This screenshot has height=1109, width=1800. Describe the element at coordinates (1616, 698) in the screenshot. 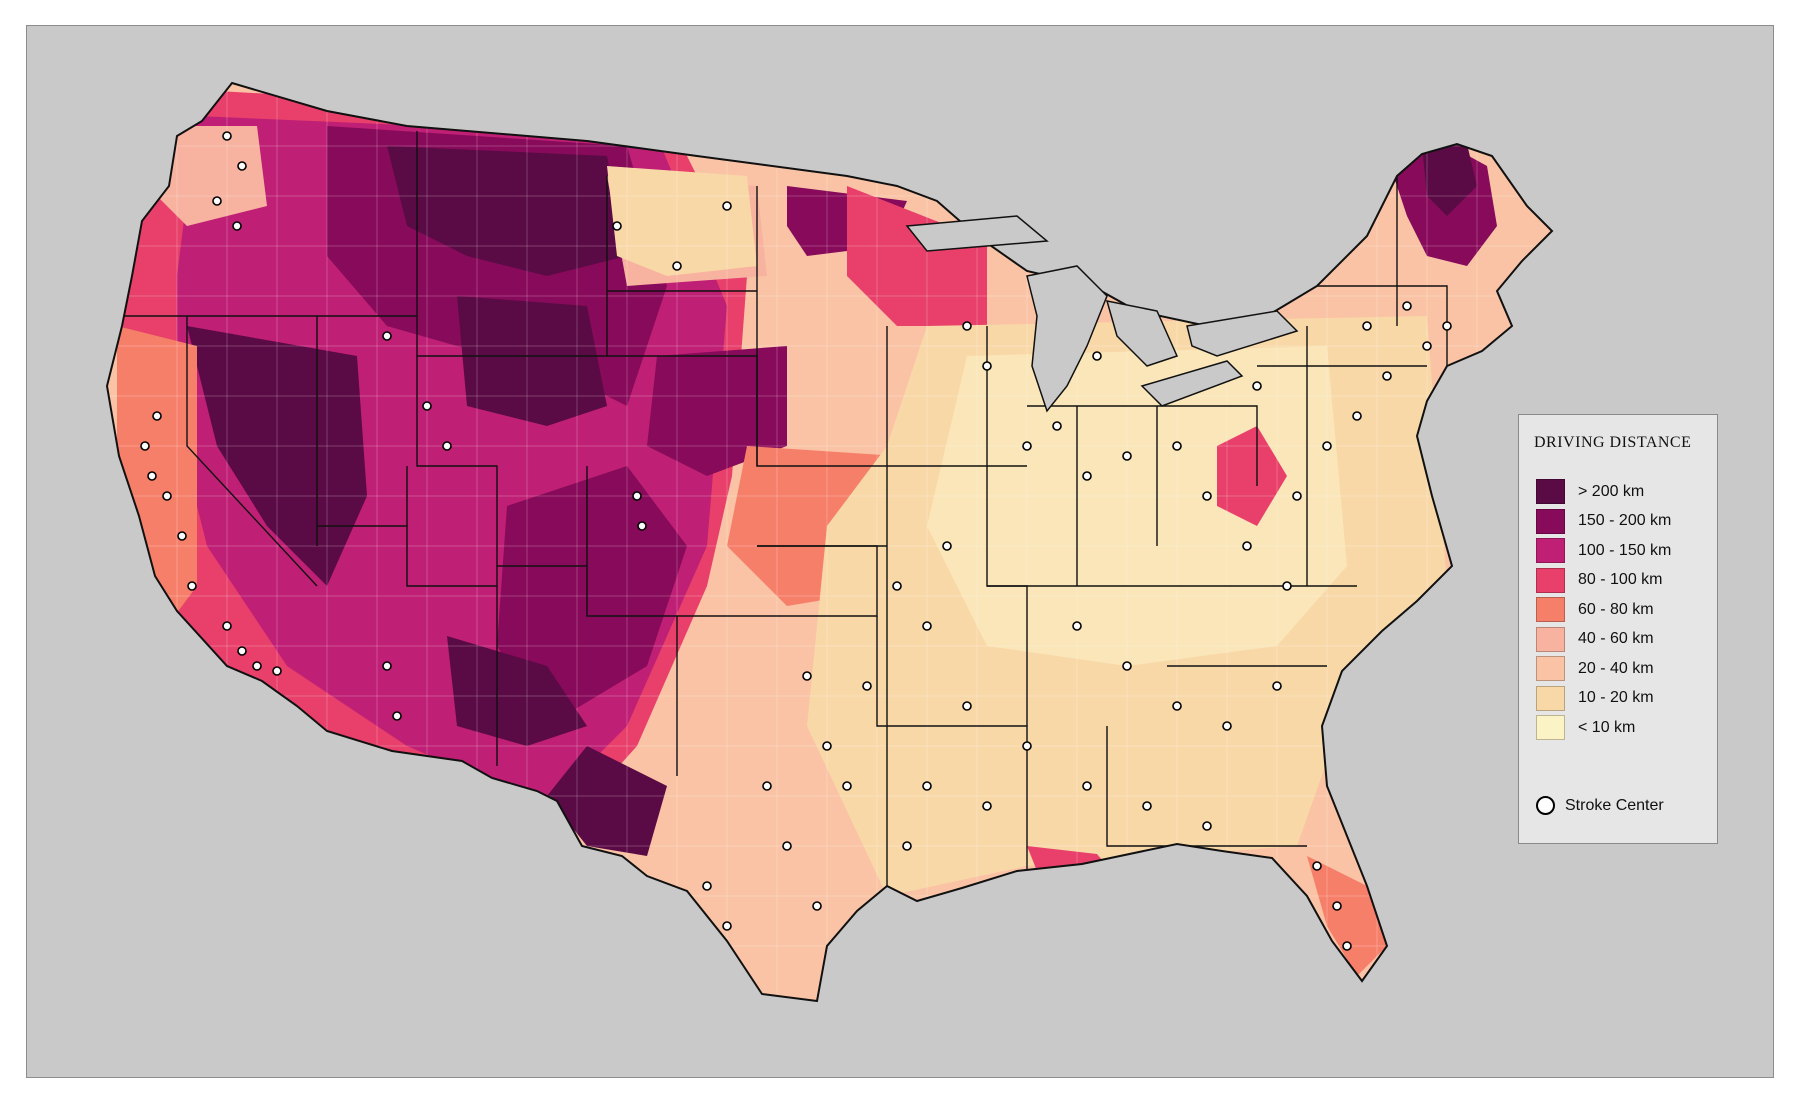

I see `legend-label: 10 - 20 km` at that location.